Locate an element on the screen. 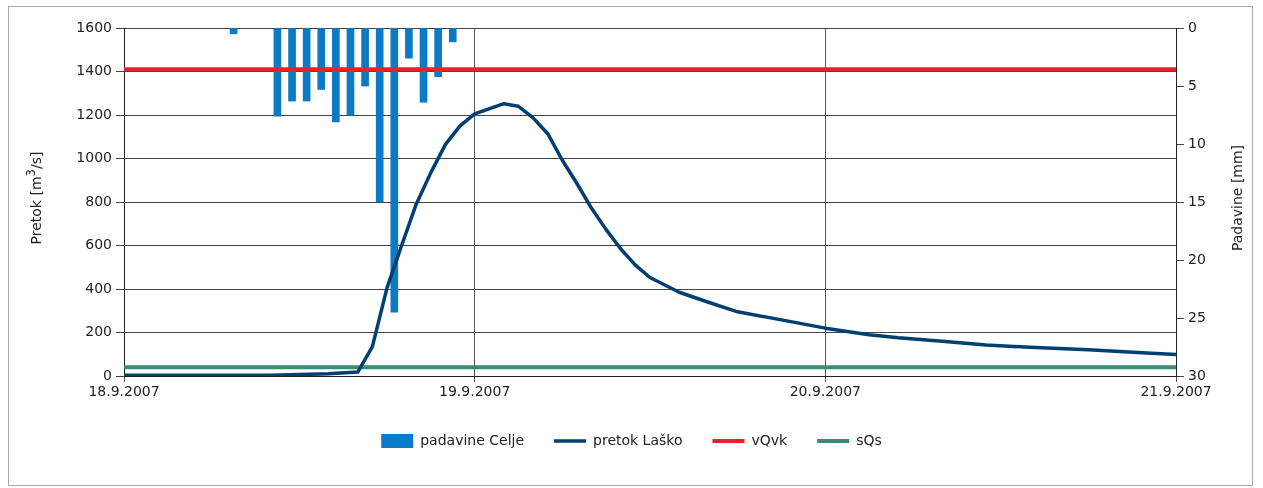 The height and width of the screenshot is (488, 1263). y2-tick-label: 5 is located at coordinates (1192, 84).